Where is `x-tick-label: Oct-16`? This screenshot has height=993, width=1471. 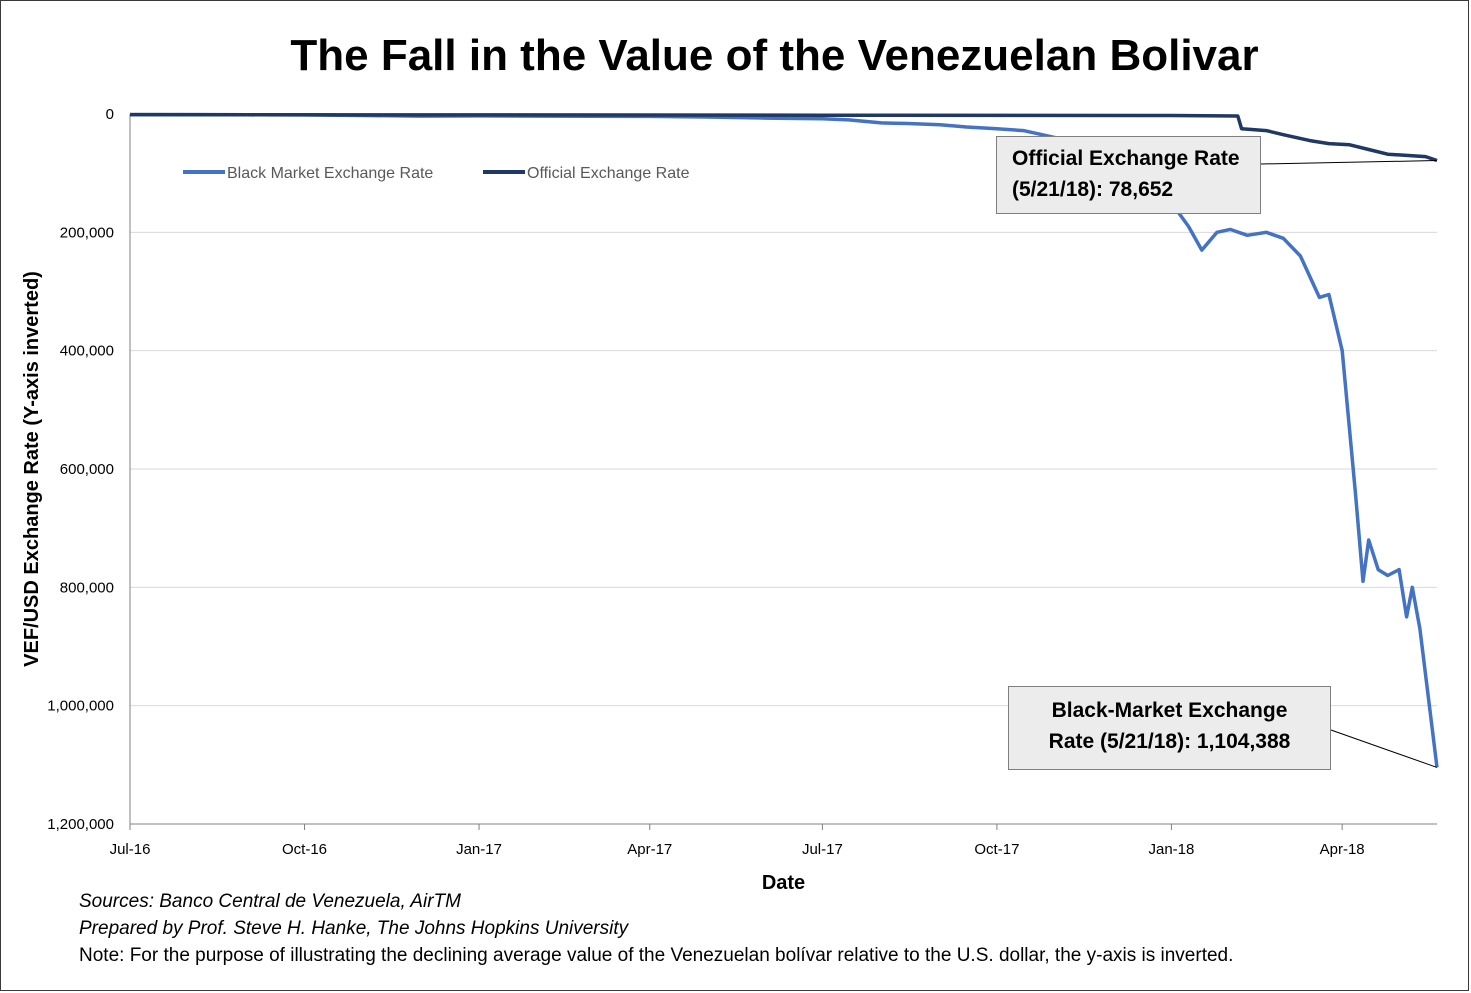 x-tick-label: Oct-16 is located at coordinates (304, 849).